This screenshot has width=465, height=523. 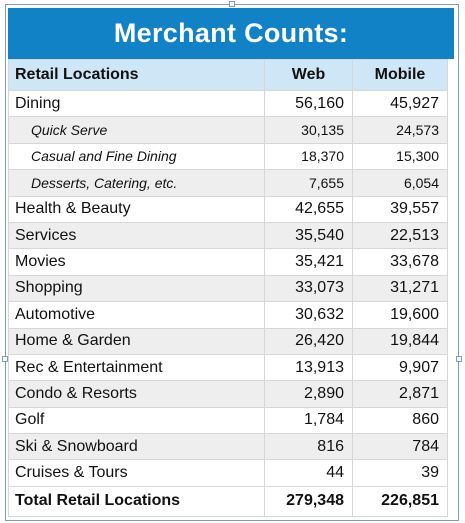 What do you see at coordinates (400, 262) in the screenshot?
I see `row-mobile-count: 33,678` at bounding box center [400, 262].